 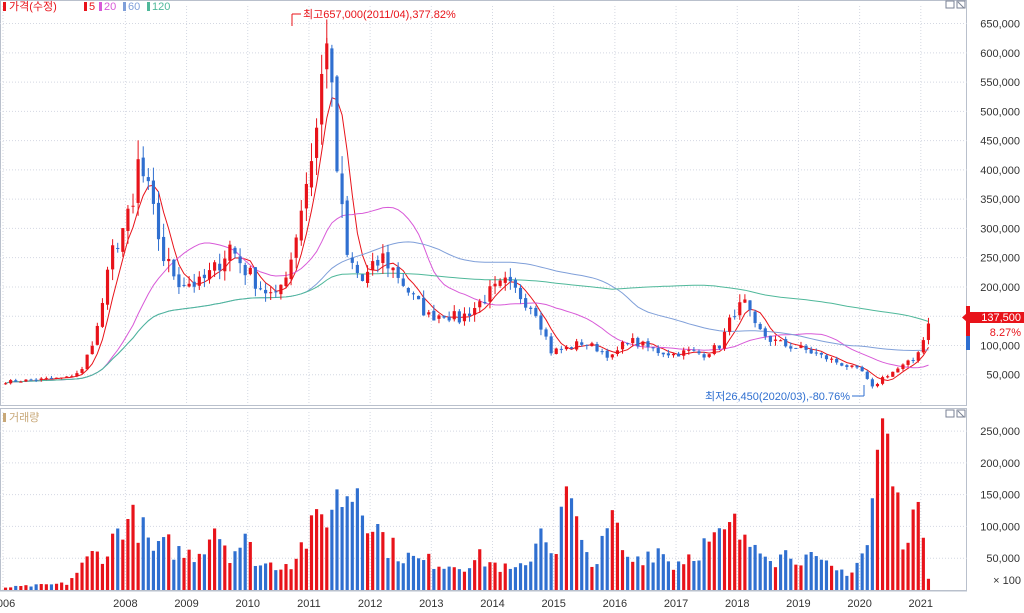 What do you see at coordinates (1007, 581) in the screenshot?
I see `volume-unit-label: × 100` at bounding box center [1007, 581].